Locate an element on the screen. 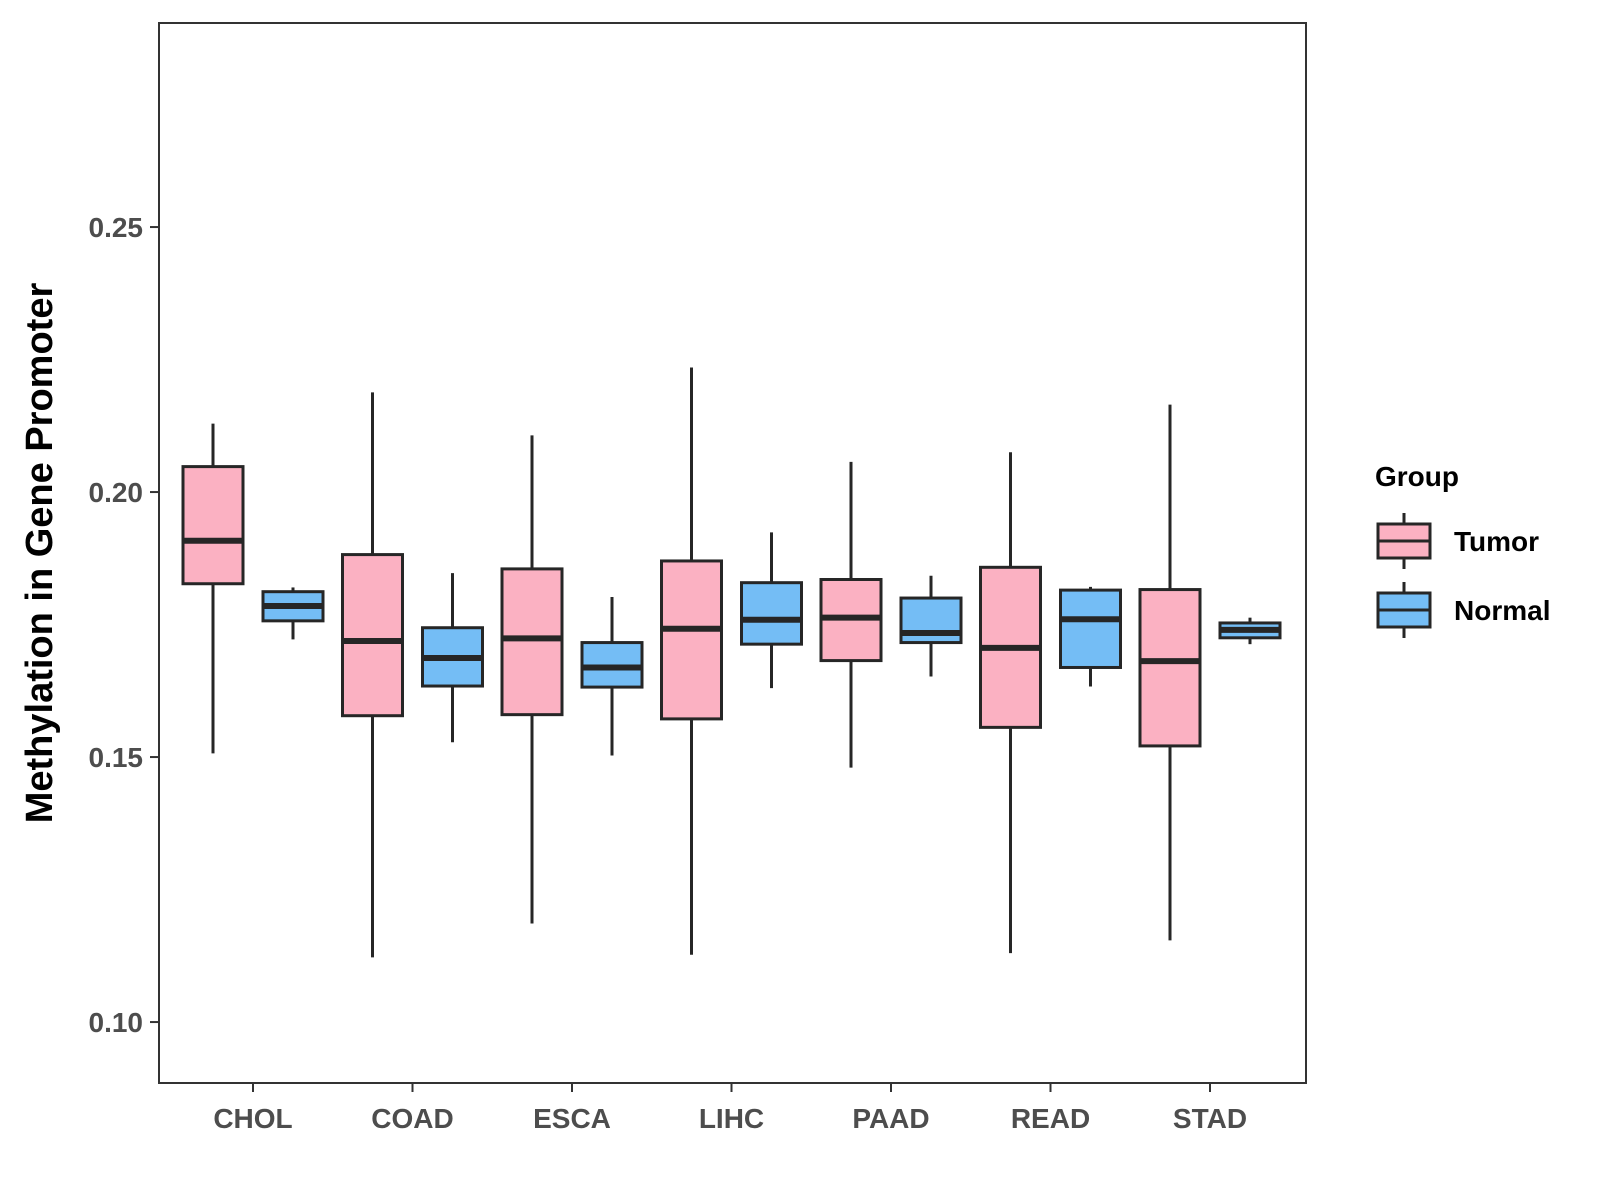 The width and height of the screenshot is (1600, 1200). box-tumor-paad is located at coordinates (851, 614).